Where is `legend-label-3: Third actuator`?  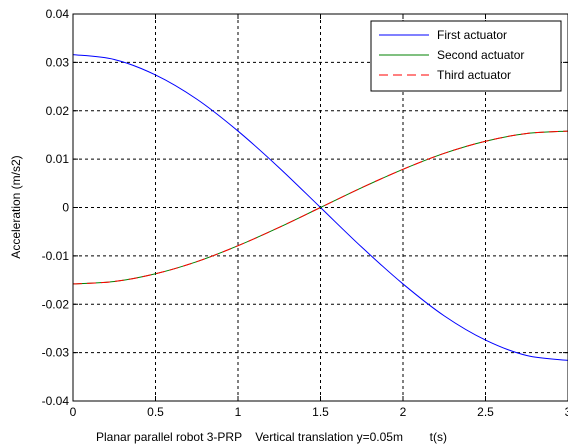 legend-label-3: Third actuator is located at coordinates (474, 75).